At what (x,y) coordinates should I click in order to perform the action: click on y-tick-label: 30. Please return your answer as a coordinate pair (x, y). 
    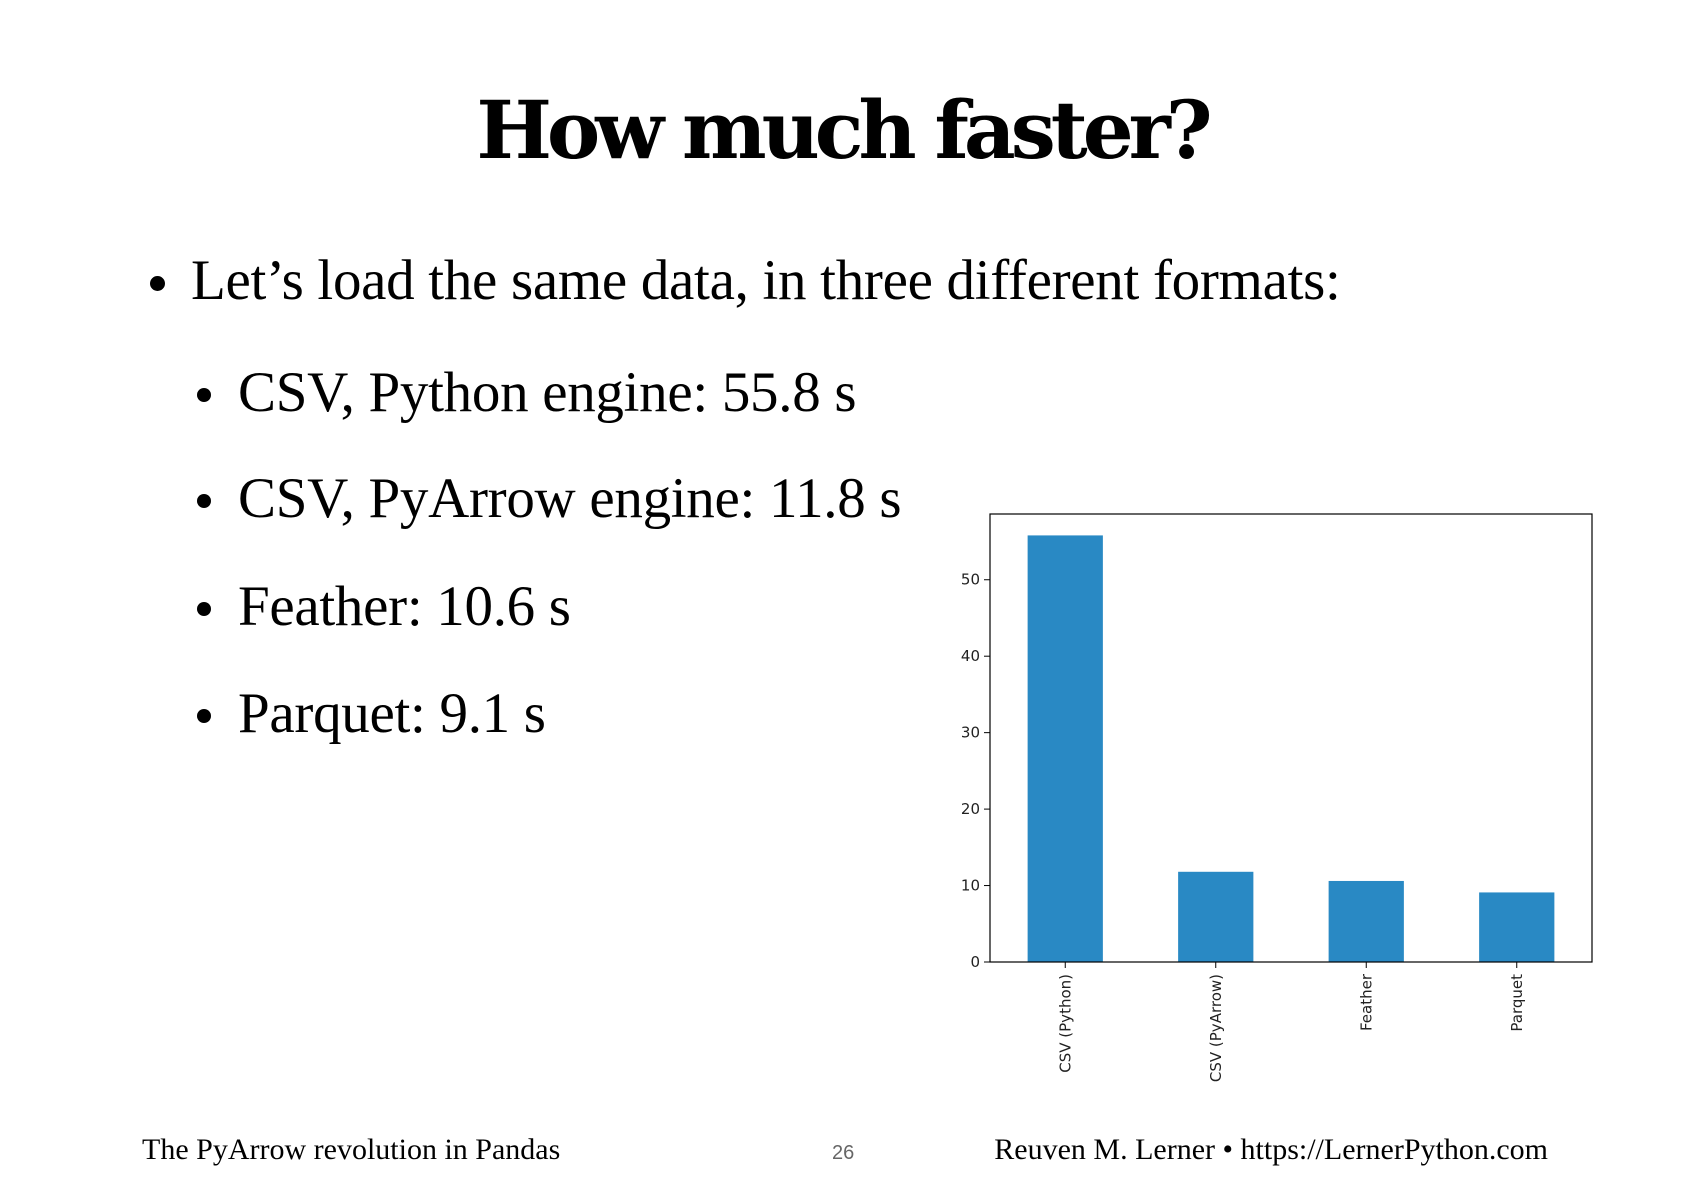
    Looking at the image, I should click on (970, 733).